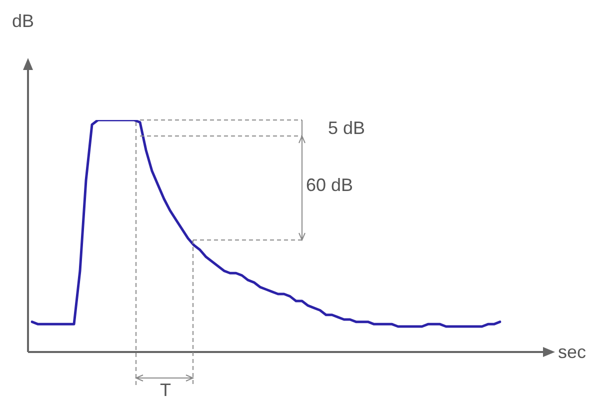 This screenshot has height=400, width=595. Describe the element at coordinates (330, 185) in the screenshot. I see `annotation: 60 dB` at that location.